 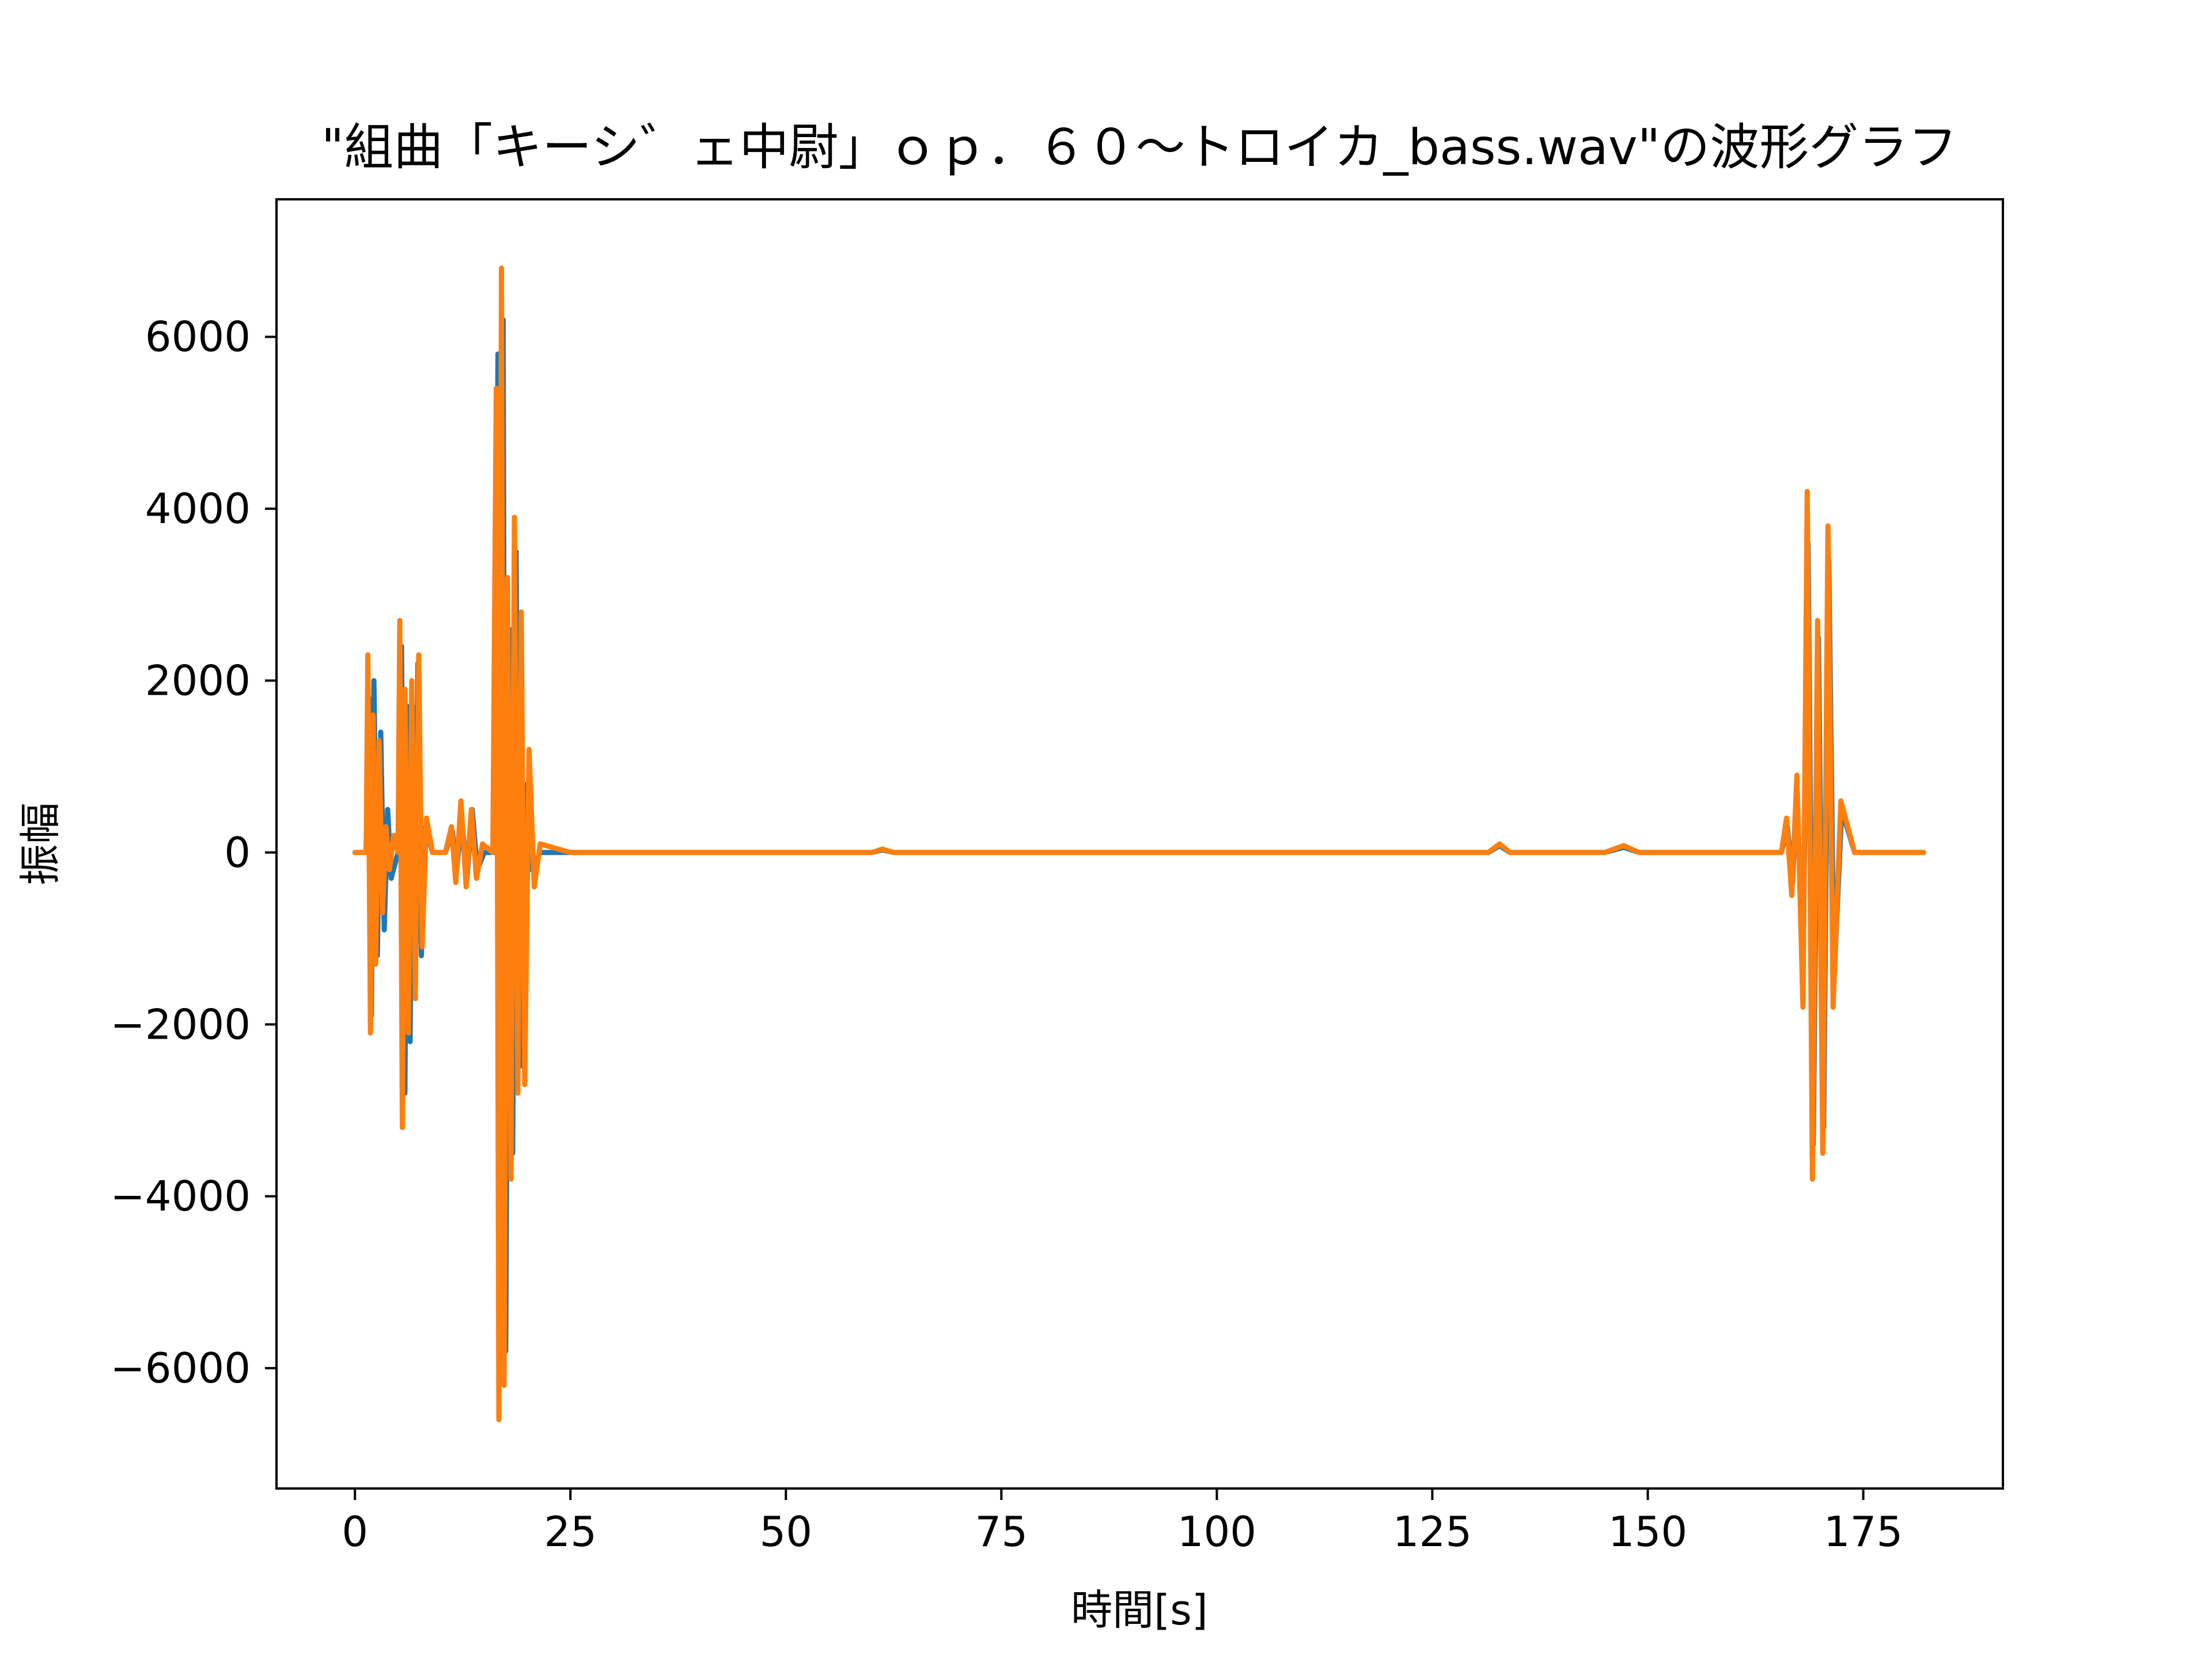 I want to click on x-tick-label: 100, so click(x=1216, y=1532).